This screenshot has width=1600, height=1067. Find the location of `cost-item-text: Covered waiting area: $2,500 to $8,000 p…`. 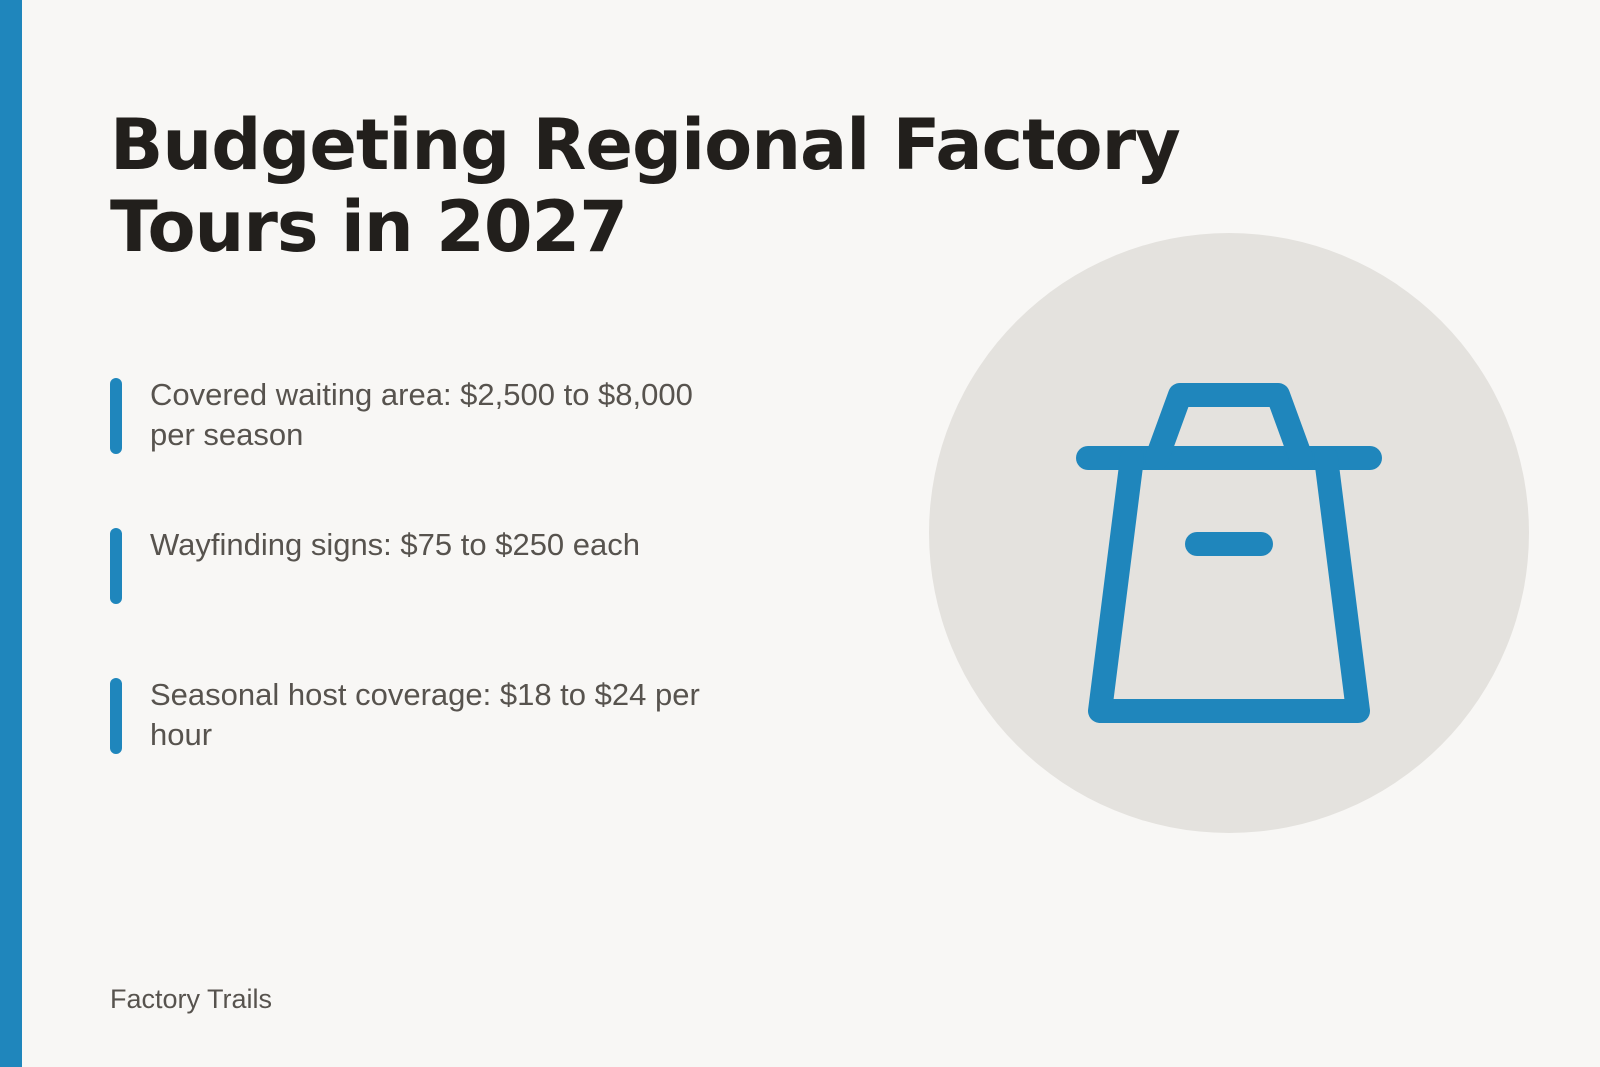

cost-item-text: Covered waiting area: $2,500 to $8,000 p… is located at coordinates (421, 414).